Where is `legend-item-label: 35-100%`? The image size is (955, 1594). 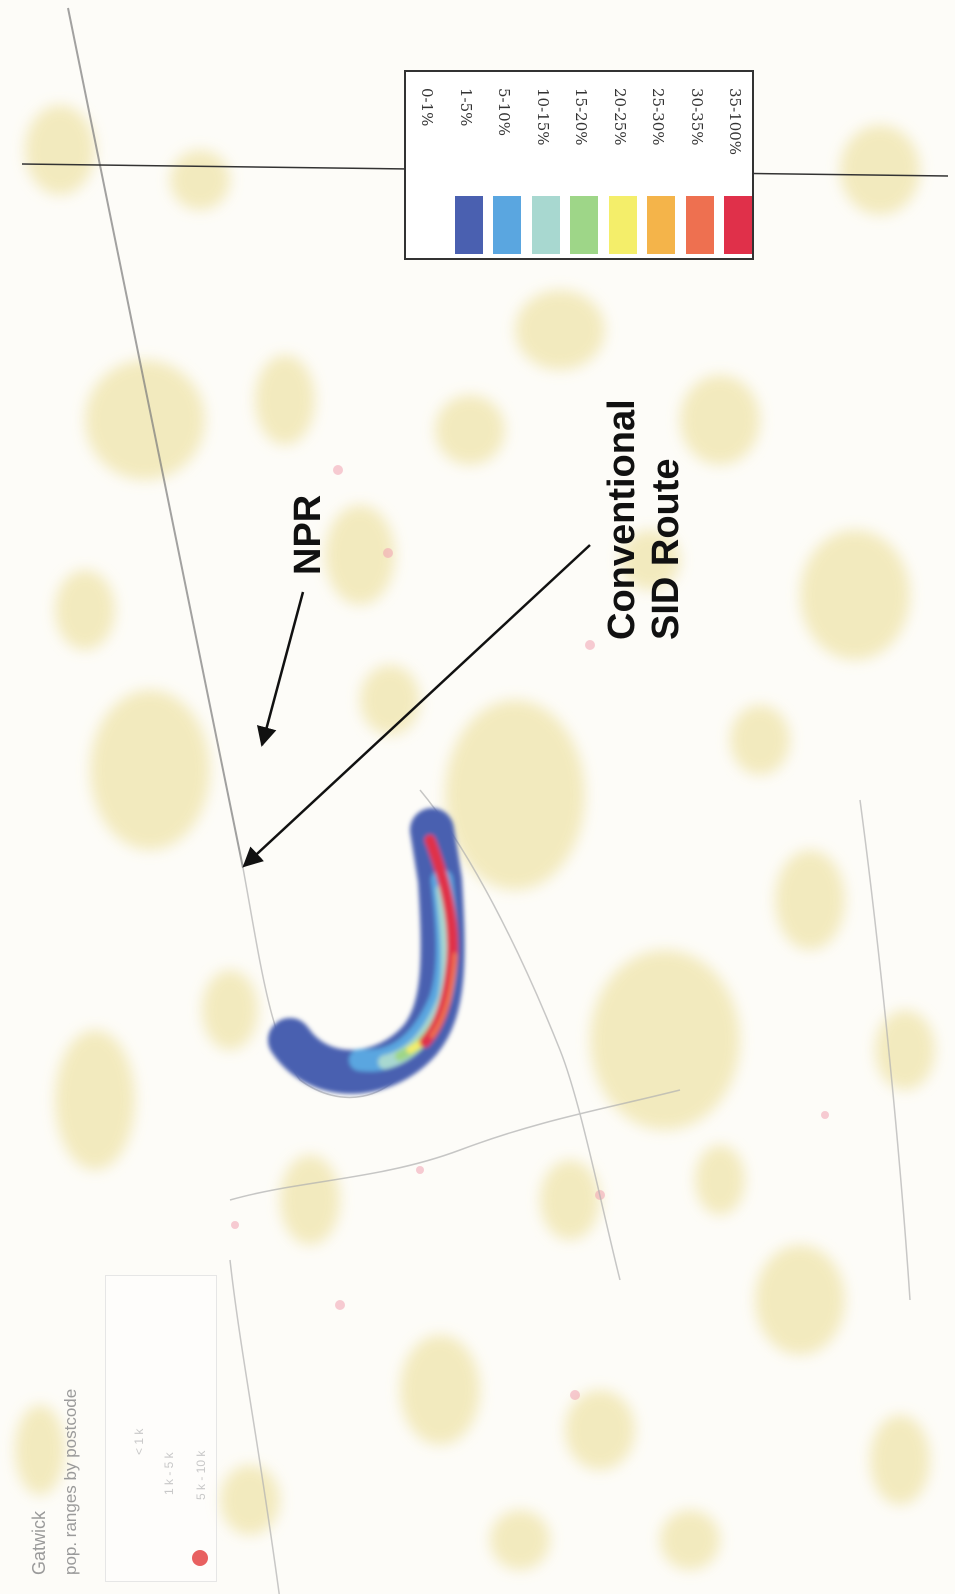 legend-item-label: 35-100% is located at coordinates (735, 122).